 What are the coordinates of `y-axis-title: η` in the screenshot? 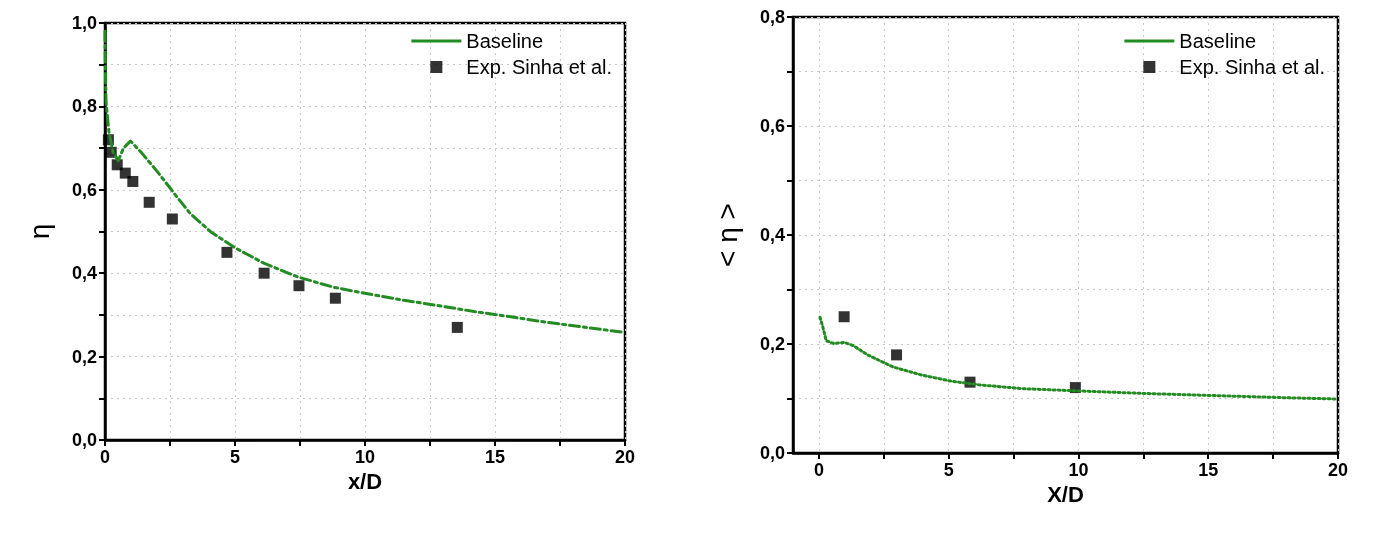 It's located at (39, 231).